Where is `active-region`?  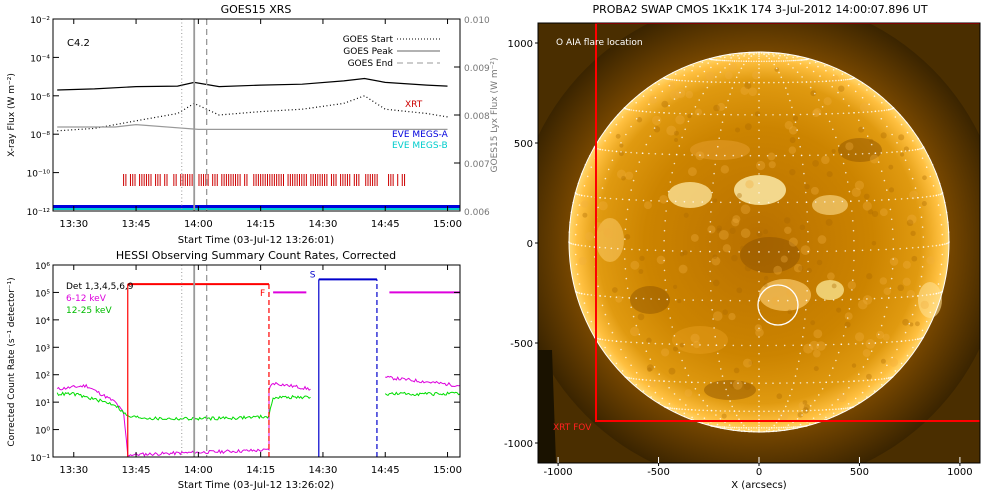 active-region is located at coordinates (930, 300).